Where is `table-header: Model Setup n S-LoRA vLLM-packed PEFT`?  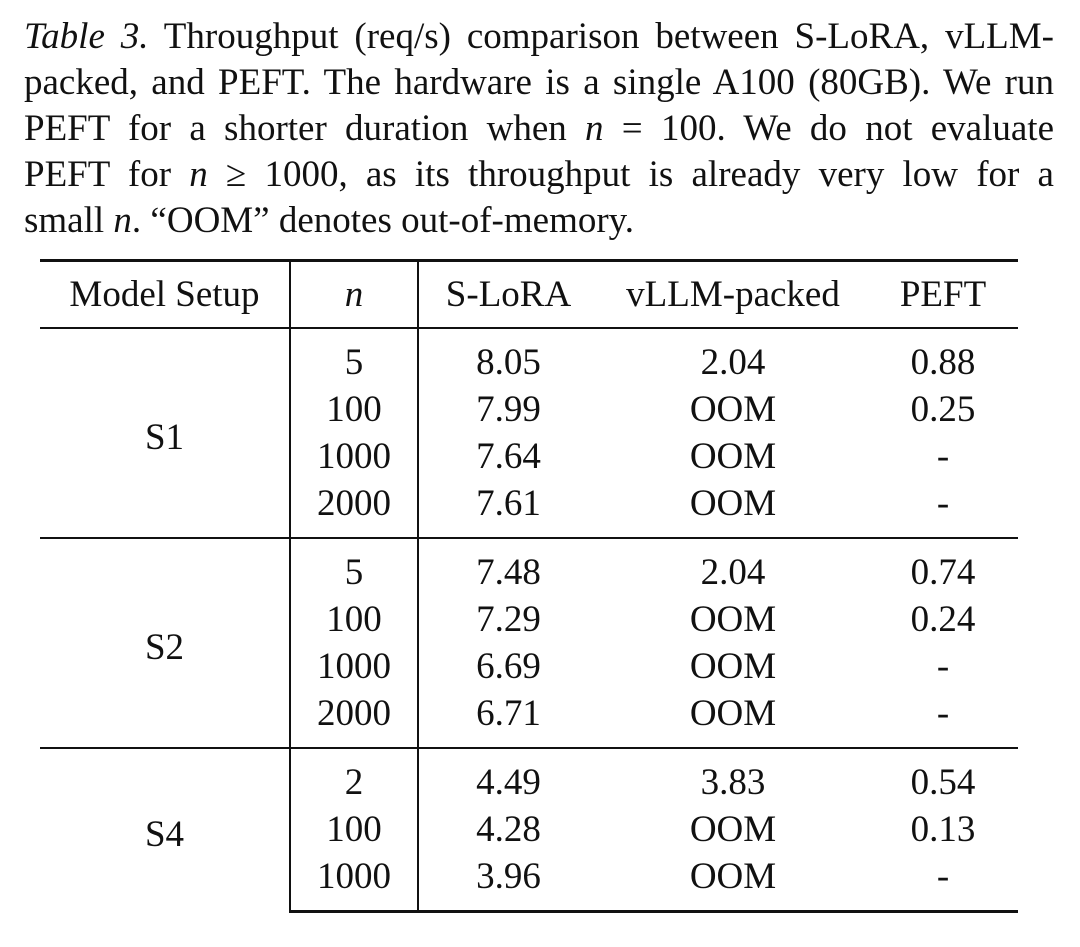
table-header: Model Setup n S-LoRA vLLM-packed PEFT is located at coordinates (529, 294).